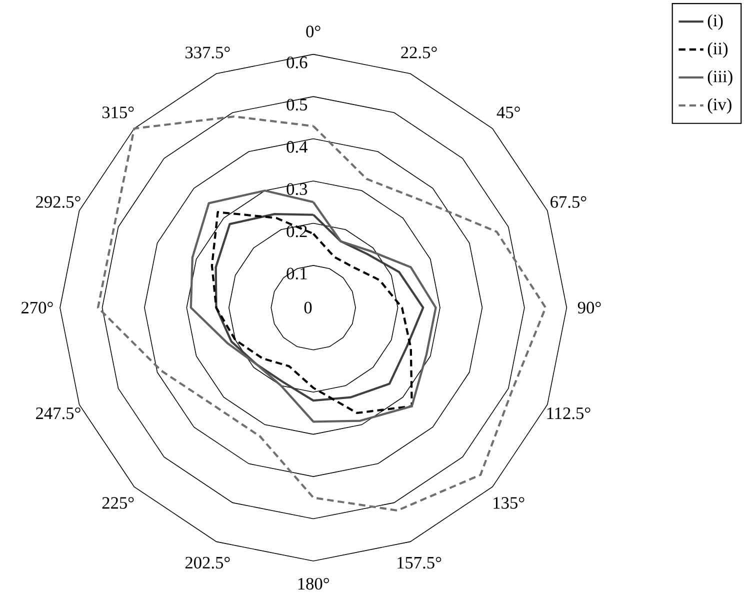 This screenshot has width=756, height=599. Describe the element at coordinates (568, 413) in the screenshot. I see `spoke-label: 112.5°` at that location.